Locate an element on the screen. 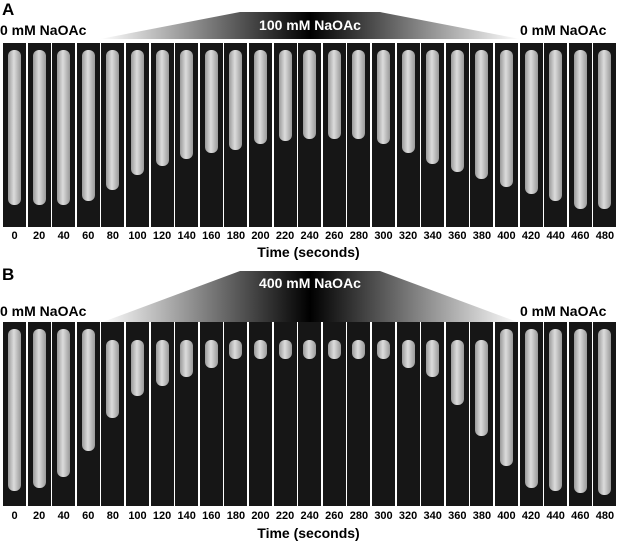  panel-b-time-label: 140 is located at coordinates (186, 516).